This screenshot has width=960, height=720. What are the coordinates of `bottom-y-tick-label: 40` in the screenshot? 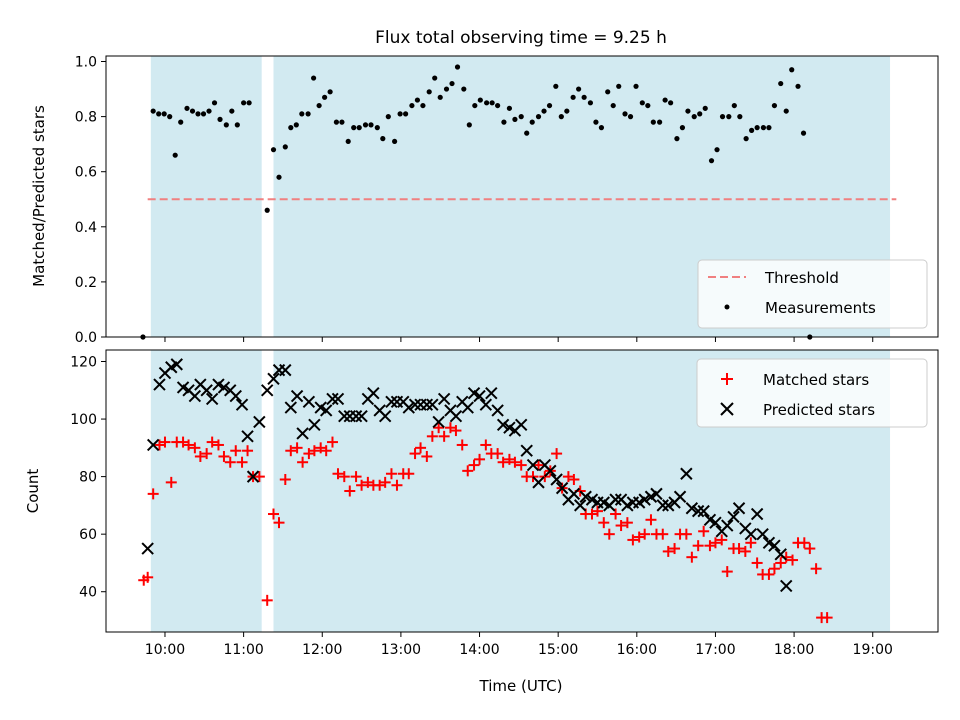 It's located at (88, 593).